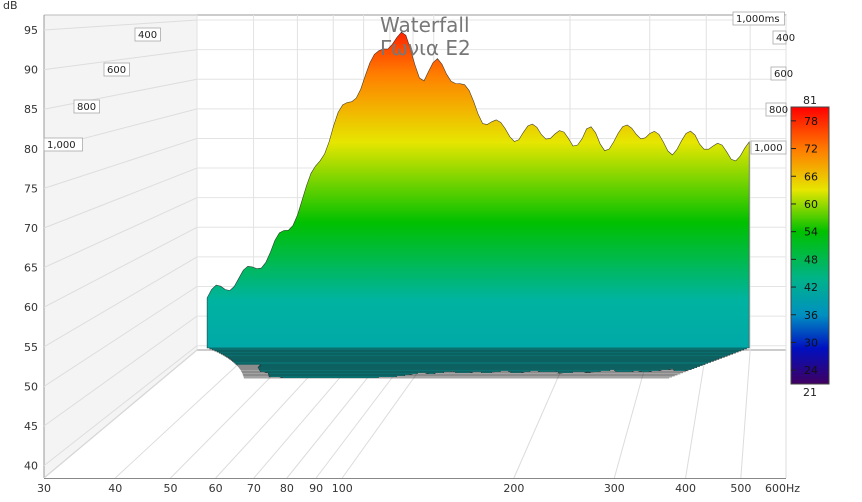 The image size is (862, 502). I want to click on colorbar-tick-label: 72, so click(811, 149).